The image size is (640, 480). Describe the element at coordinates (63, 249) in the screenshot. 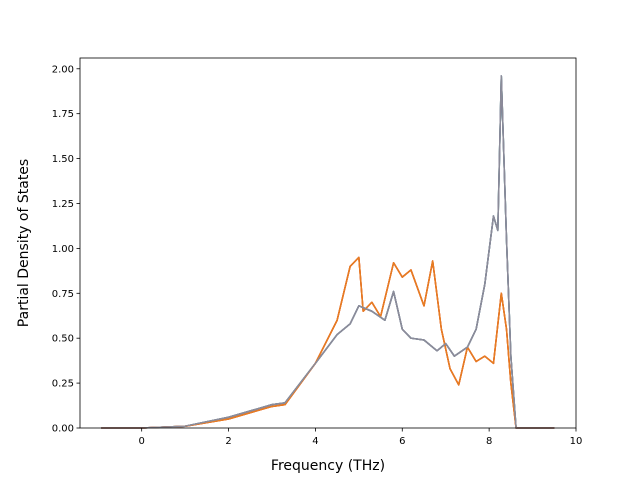

I see `y-tick-label: 1.00` at that location.